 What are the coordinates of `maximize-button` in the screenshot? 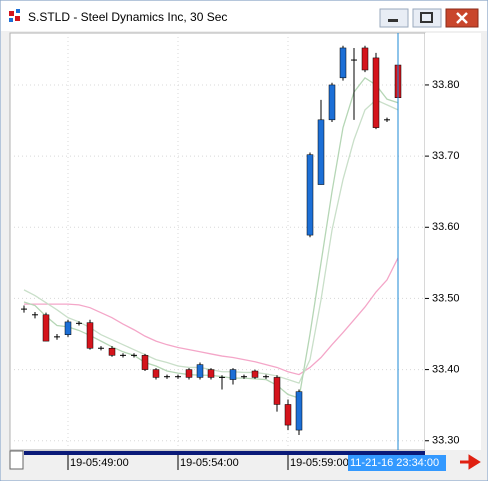 It's located at (427, 18).